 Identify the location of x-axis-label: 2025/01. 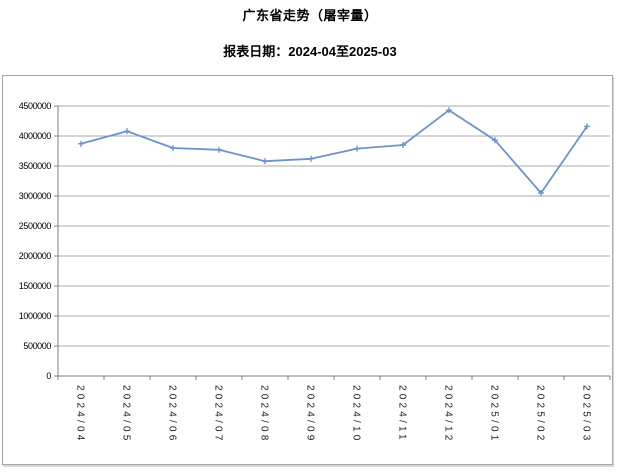
(494, 414).